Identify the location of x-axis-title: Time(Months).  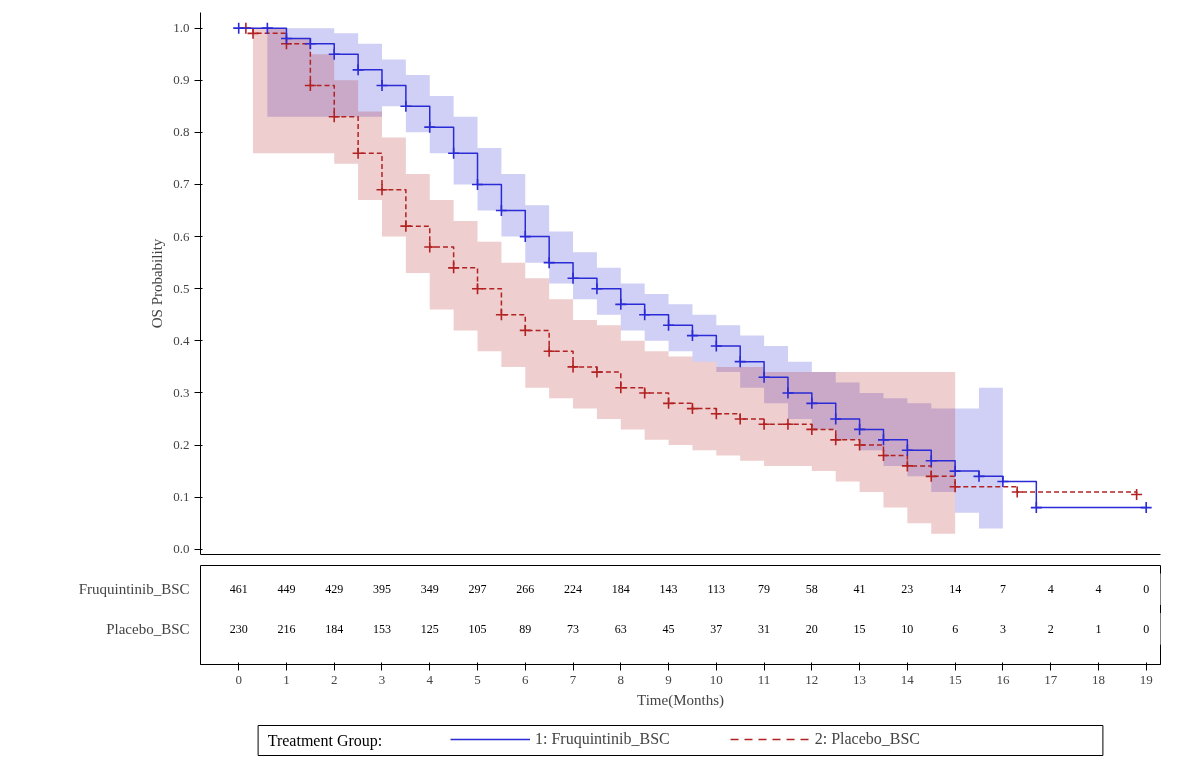
(680, 700).